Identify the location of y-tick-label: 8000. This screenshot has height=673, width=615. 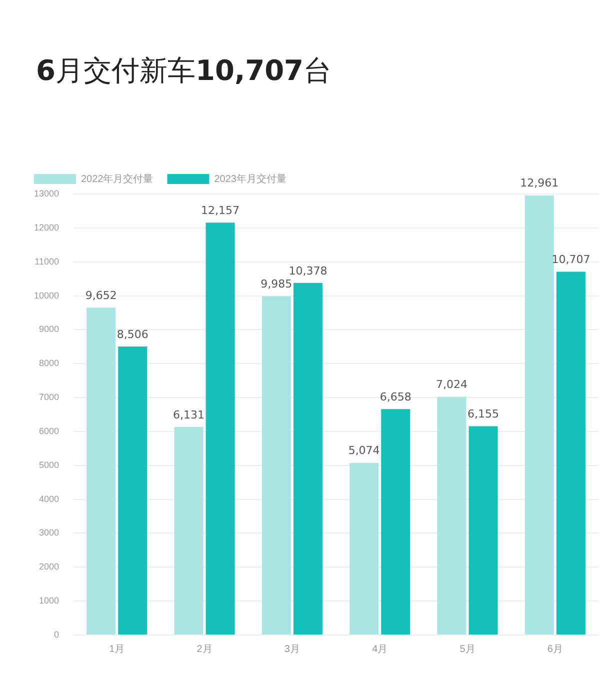
(49, 363).